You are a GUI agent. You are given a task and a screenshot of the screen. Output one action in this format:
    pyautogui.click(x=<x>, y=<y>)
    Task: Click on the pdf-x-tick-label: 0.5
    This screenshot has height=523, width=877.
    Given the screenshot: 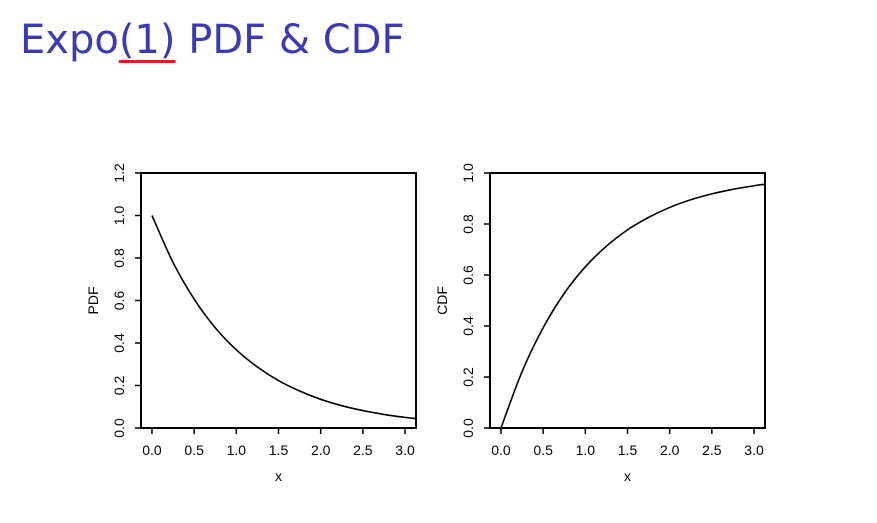 What is the action you would take?
    pyautogui.click(x=194, y=450)
    